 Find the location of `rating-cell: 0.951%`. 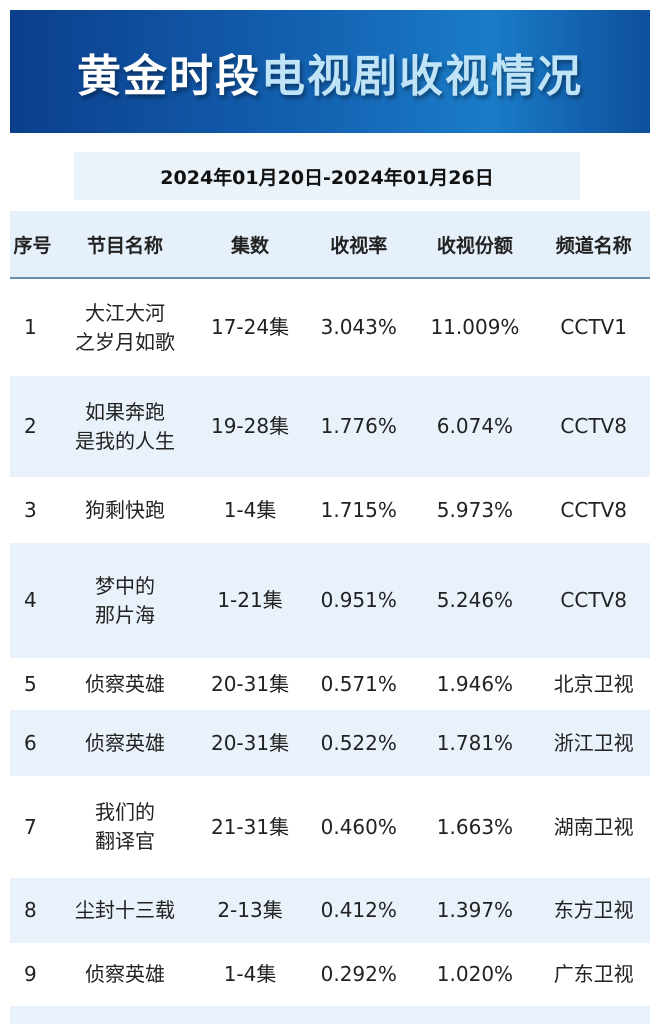

rating-cell: 0.951% is located at coordinates (359, 600).